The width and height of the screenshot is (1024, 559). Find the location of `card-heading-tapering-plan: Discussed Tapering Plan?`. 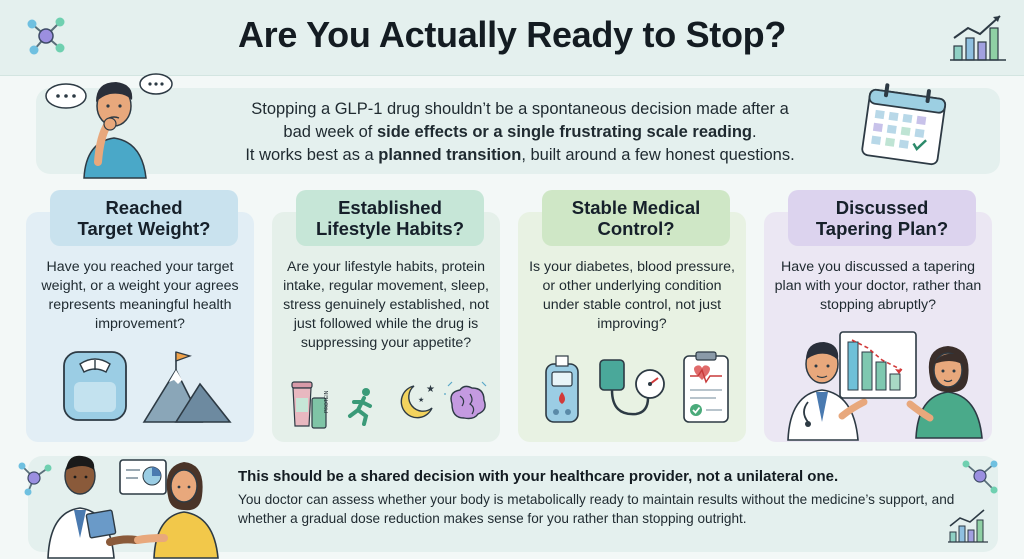

card-heading-tapering-plan: Discussed Tapering Plan? is located at coordinates (882, 218).